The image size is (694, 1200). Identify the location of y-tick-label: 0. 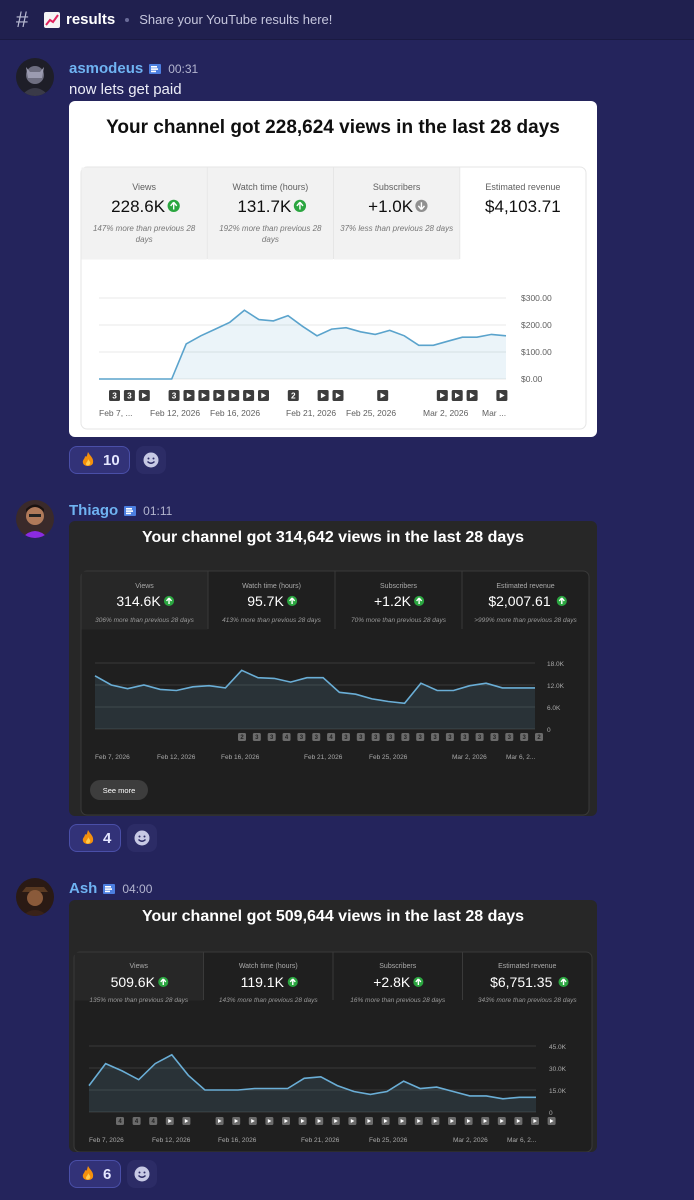
(549, 730).